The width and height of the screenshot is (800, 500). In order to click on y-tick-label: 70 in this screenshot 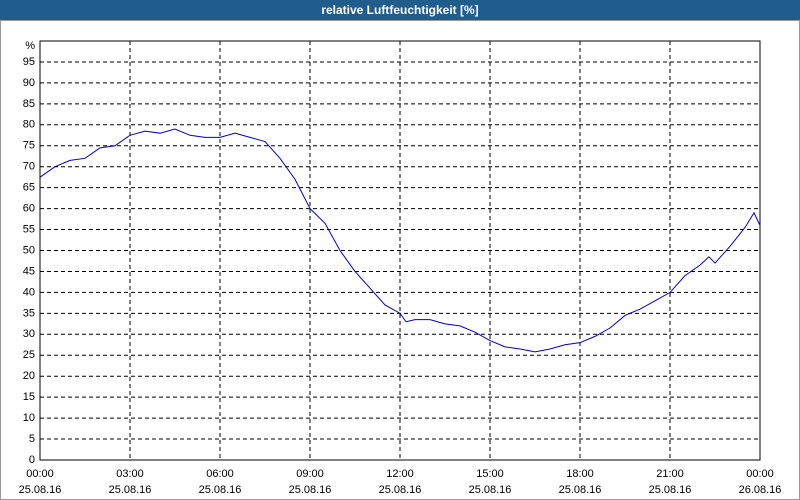, I will do `click(29, 167)`.